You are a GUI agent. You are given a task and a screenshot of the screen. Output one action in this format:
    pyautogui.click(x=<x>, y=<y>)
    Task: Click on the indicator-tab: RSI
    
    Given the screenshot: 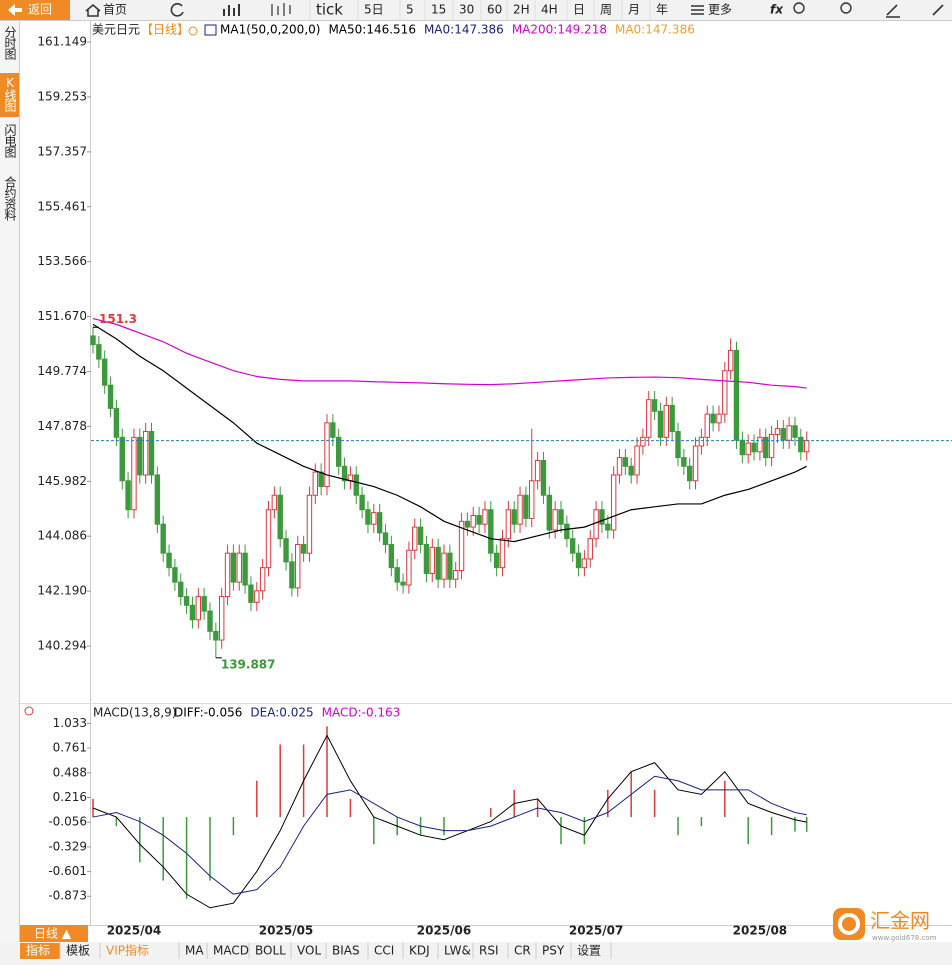 What is the action you would take?
    pyautogui.click(x=489, y=951)
    